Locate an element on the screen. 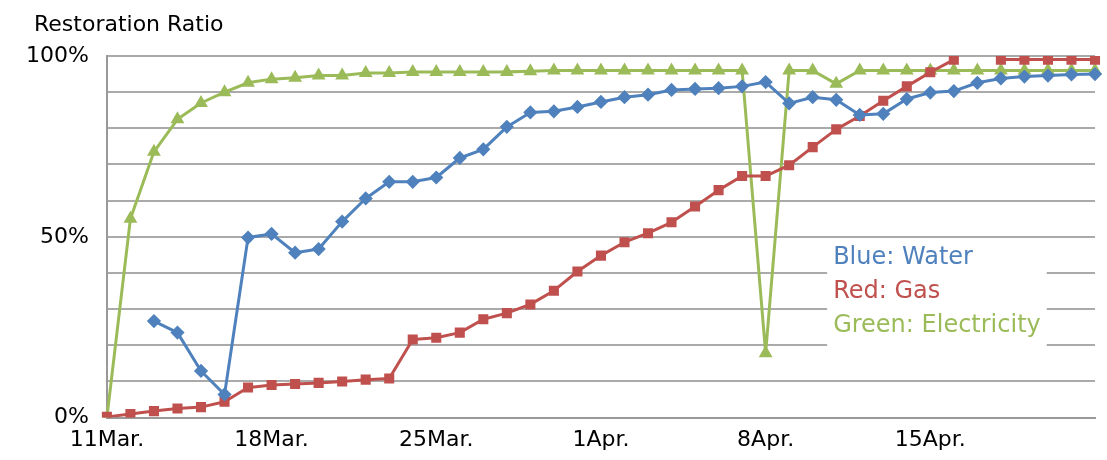 This screenshot has height=460, width=1107. x-tick-label: 1Apr. is located at coordinates (601, 438).